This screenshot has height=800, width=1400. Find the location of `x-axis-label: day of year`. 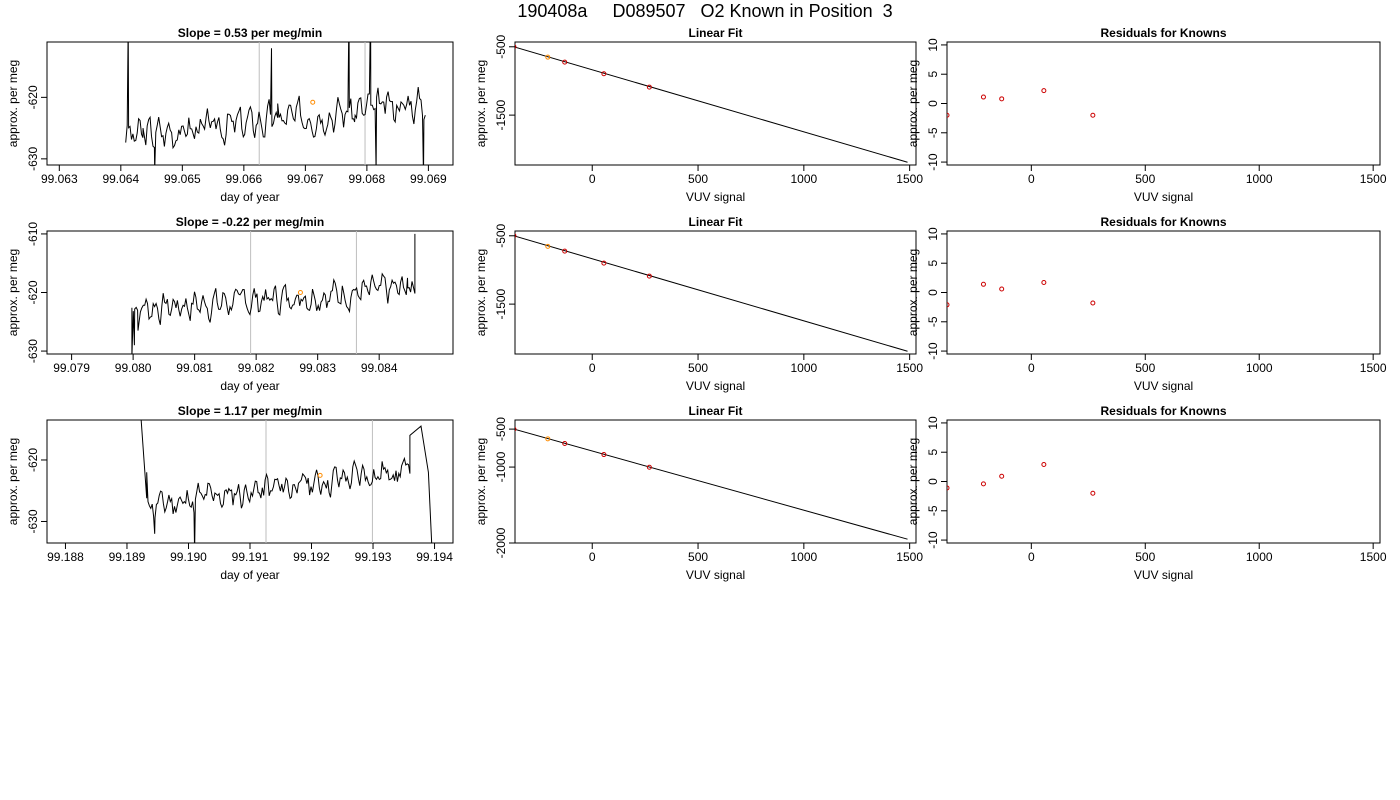

x-axis-label: day of year is located at coordinates (249, 197).